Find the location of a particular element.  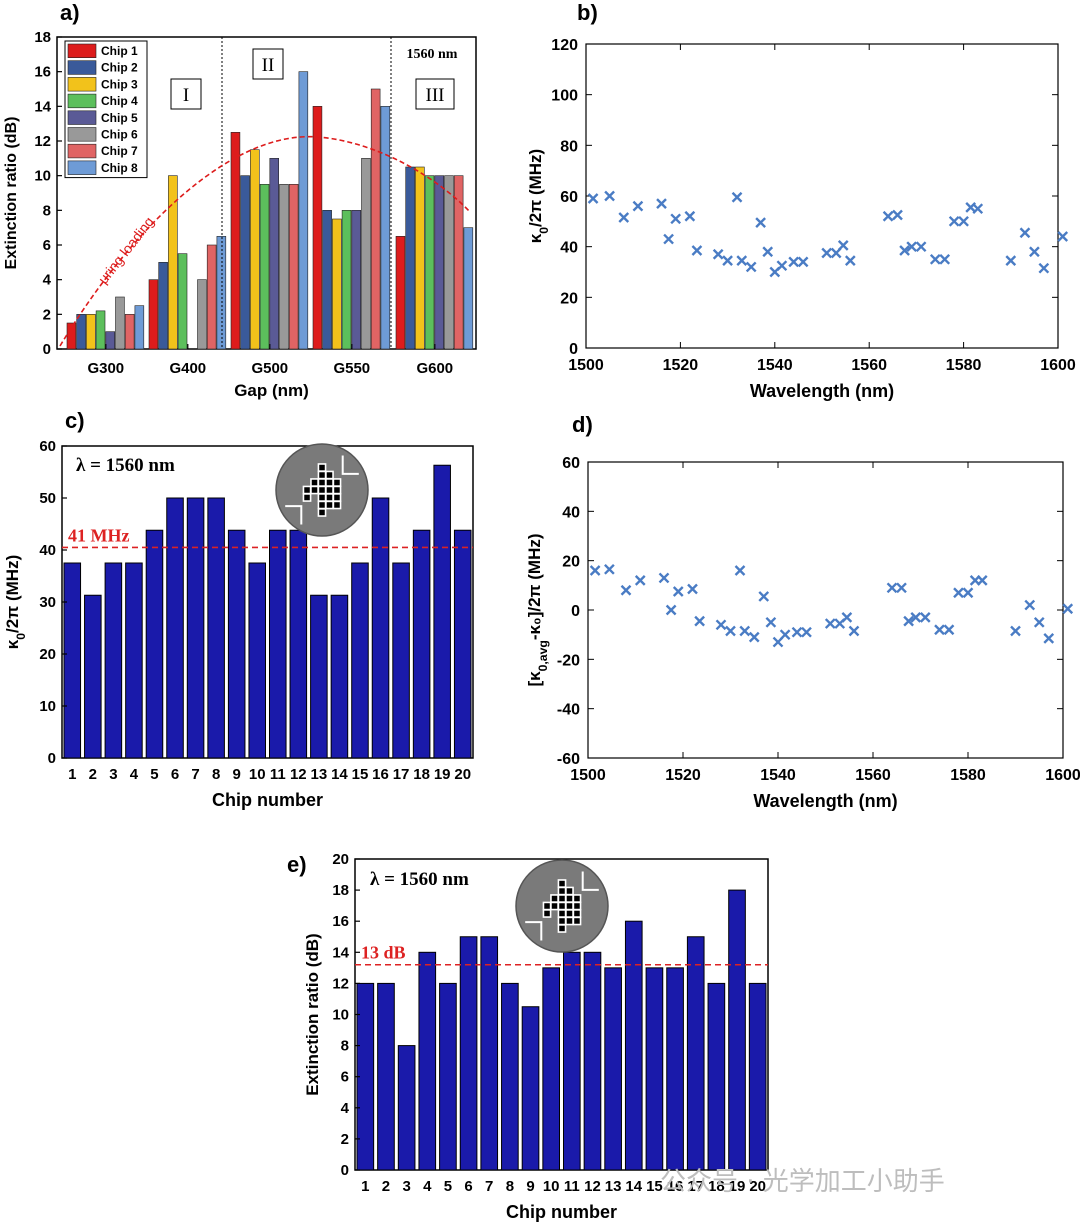

x-tick-label: 8 is located at coordinates (510, 1186).